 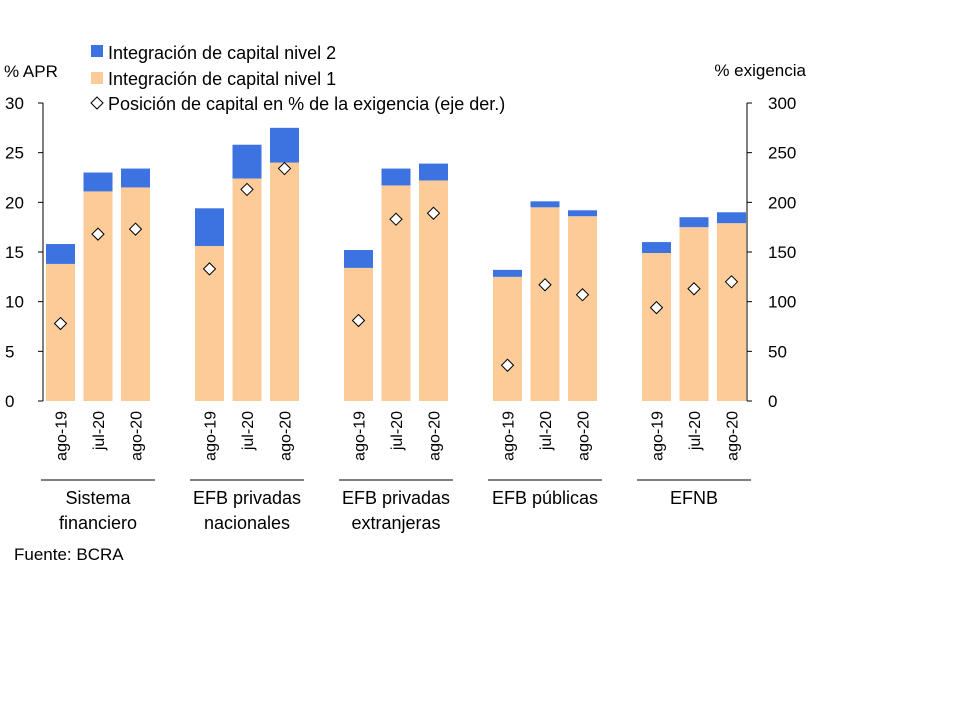 I want to click on legend-label-nivel2: Integración de capital nivel 2, so click(x=222, y=53).